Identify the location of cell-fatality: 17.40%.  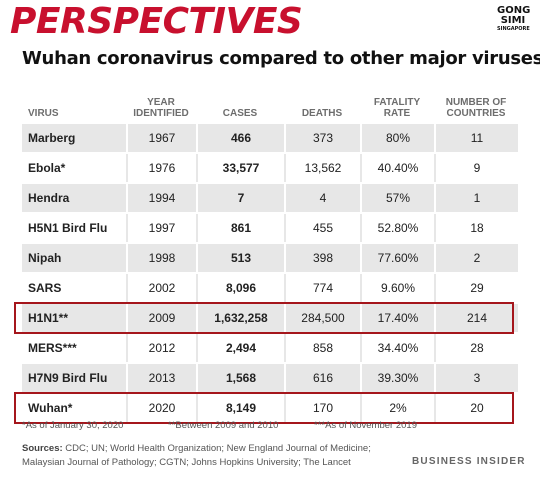
(397, 318).